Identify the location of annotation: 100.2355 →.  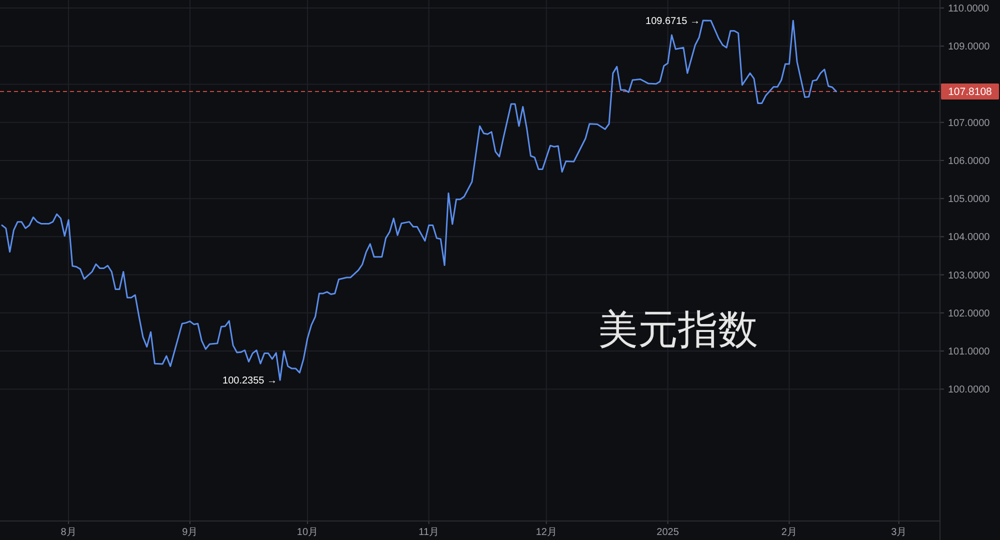
(250, 381).